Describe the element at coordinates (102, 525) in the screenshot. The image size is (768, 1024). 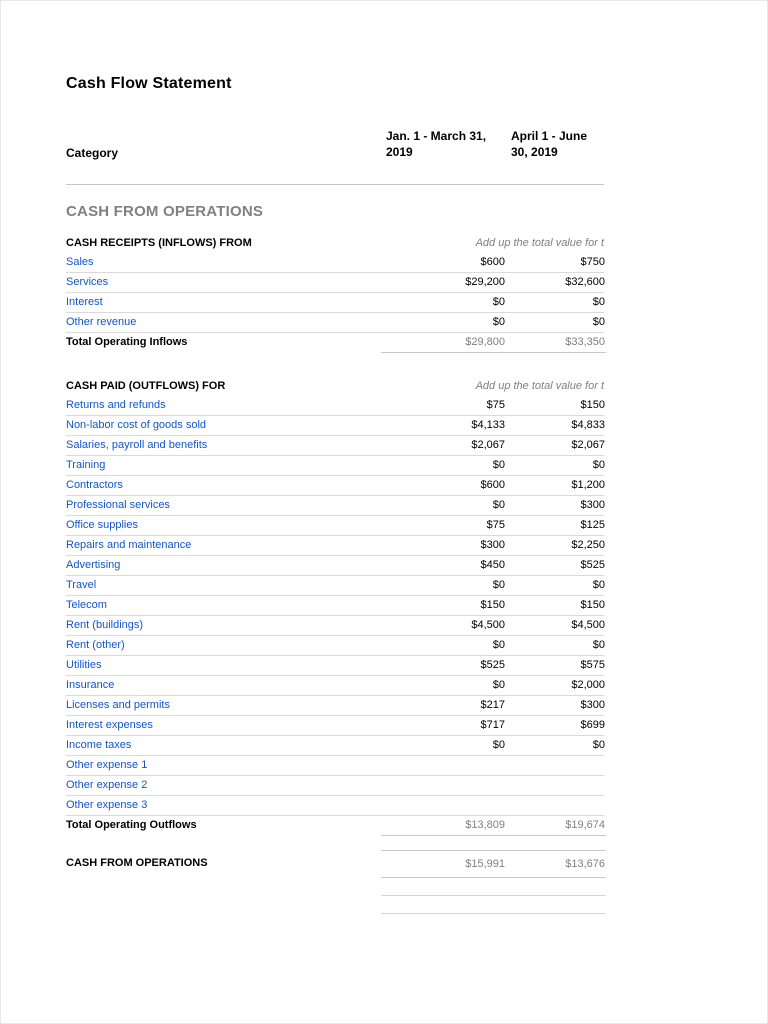
I see `row-label-link: Office supplies` at that location.